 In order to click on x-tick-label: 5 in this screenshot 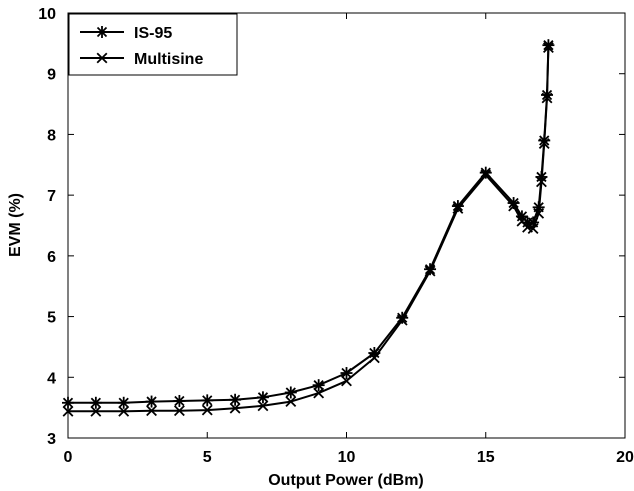, I will do `click(207, 457)`.